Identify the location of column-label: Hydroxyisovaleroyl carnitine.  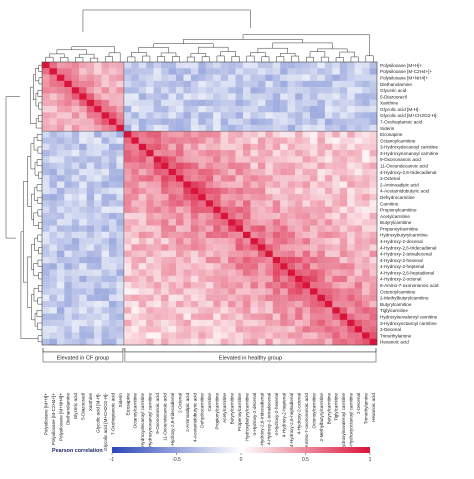
(343, 422).